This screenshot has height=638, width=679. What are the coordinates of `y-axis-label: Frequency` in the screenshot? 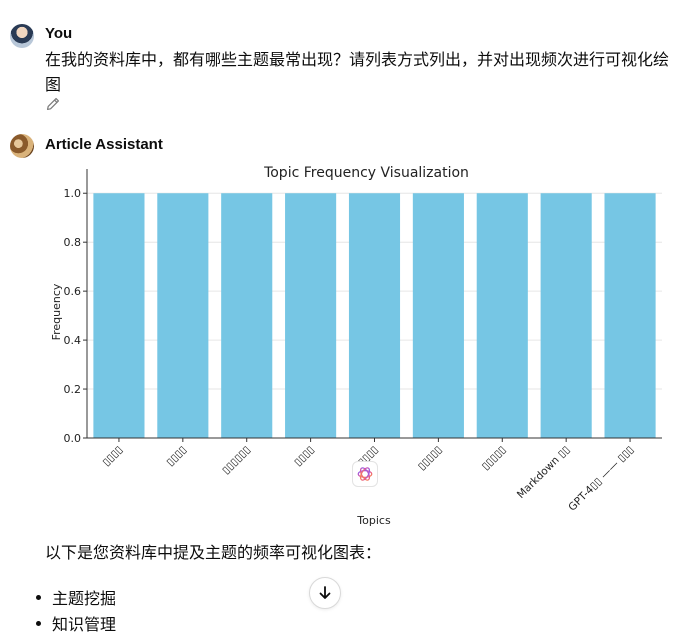 It's located at (56, 311).